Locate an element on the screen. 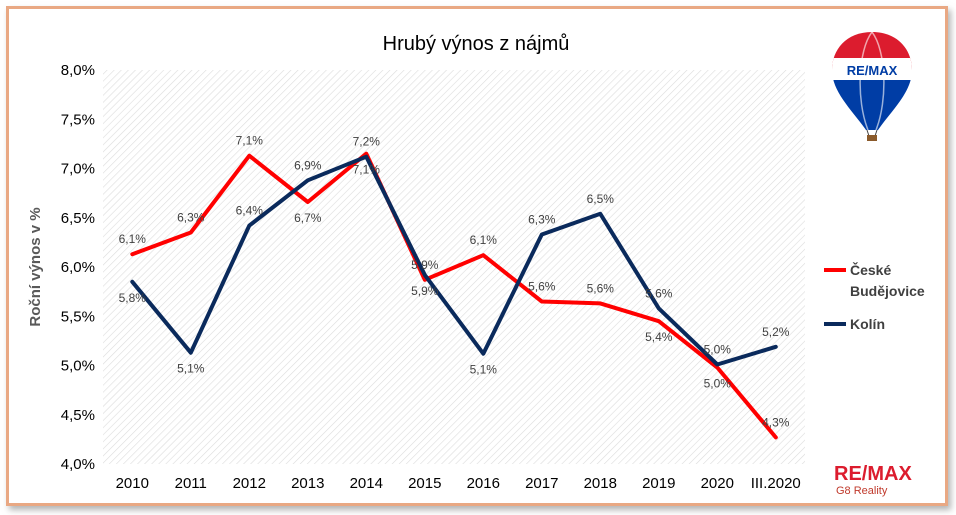  data-label: 5,8% is located at coordinates (133, 298).